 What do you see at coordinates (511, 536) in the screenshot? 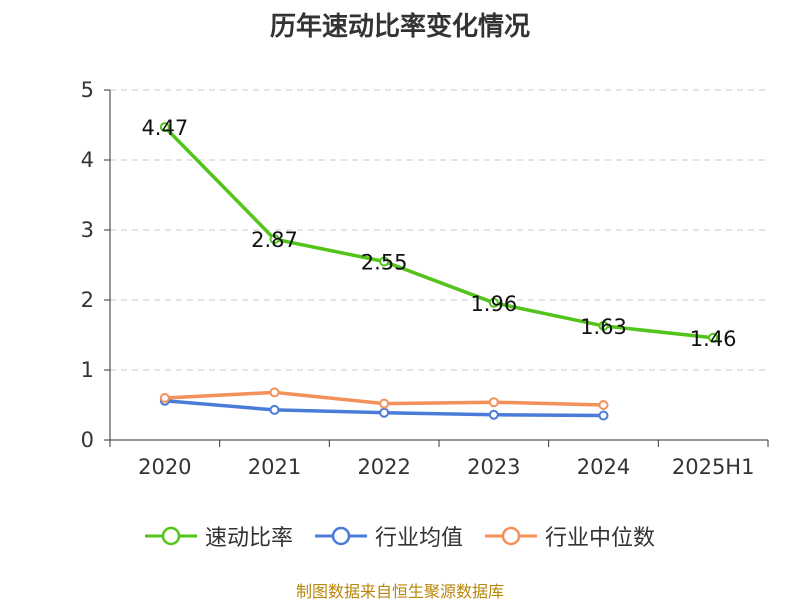
I see `legend-marker-industry-median` at bounding box center [511, 536].